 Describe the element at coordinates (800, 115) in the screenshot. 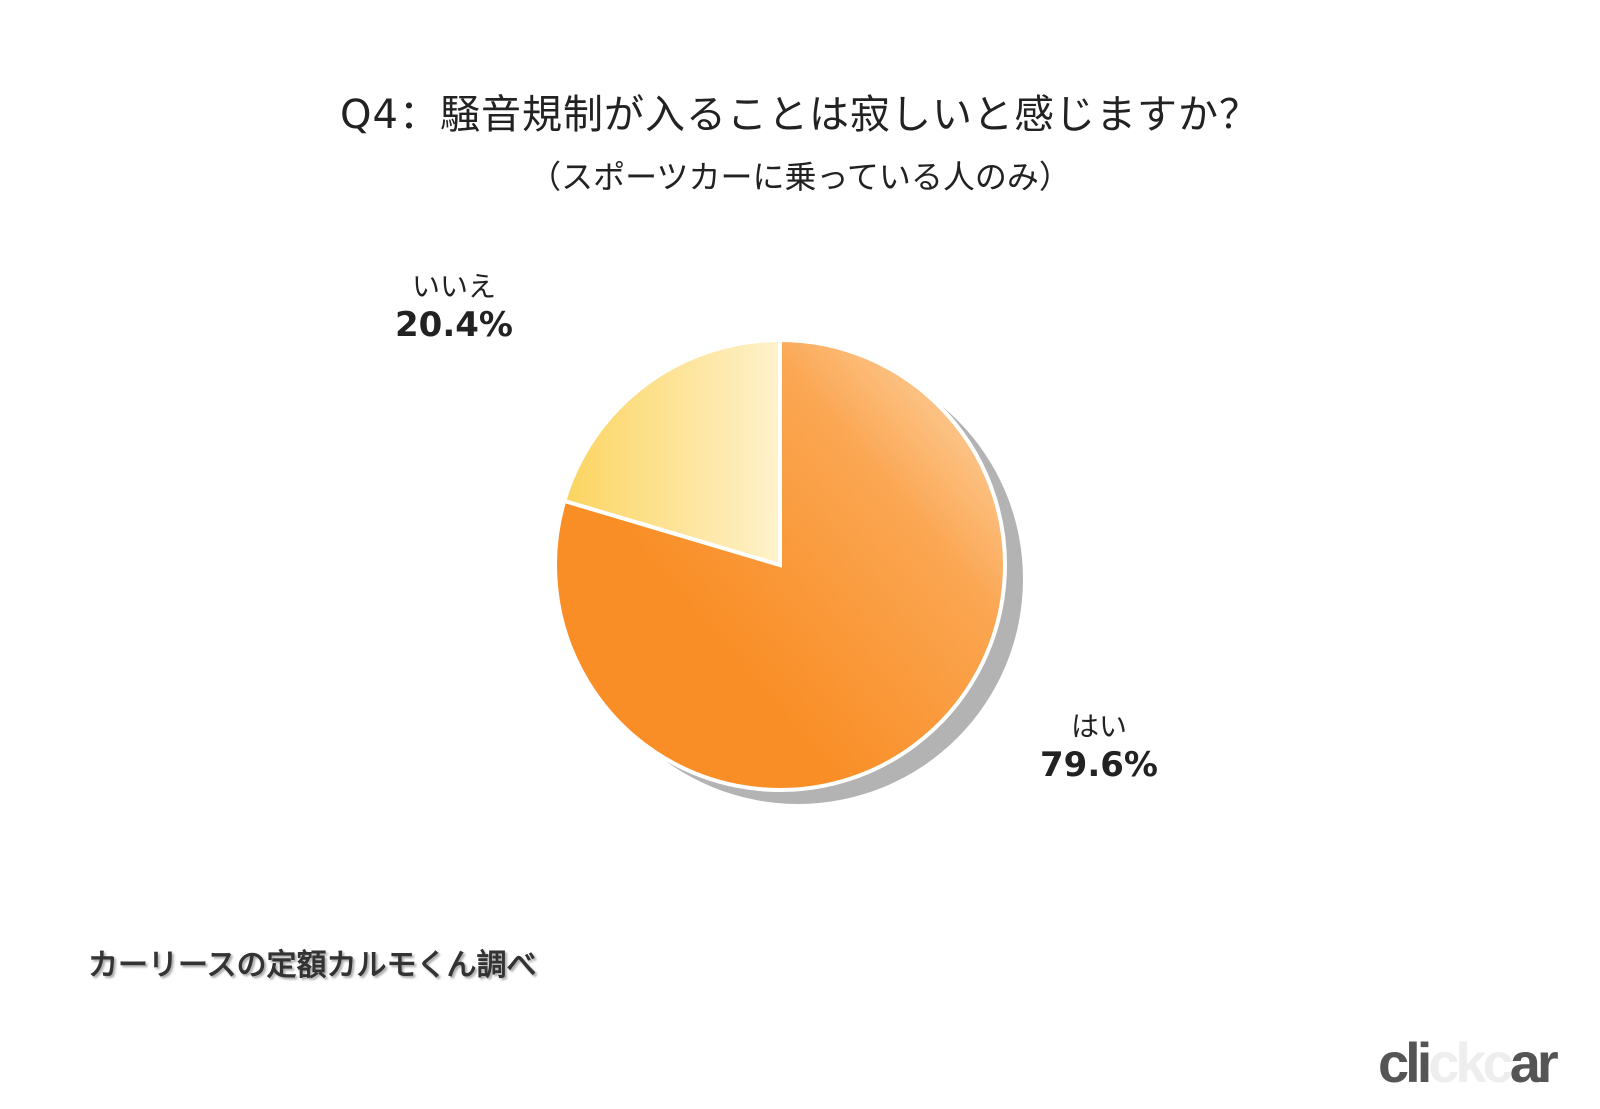

I see `chart-title: Q4：騒音規制が入ることは寂しいと感じますか？` at that location.